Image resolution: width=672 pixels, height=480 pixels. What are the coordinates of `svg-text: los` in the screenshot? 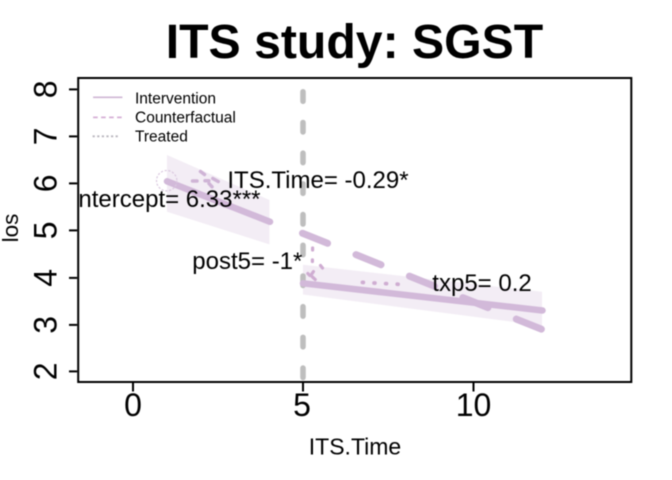 It's located at (11, 228).